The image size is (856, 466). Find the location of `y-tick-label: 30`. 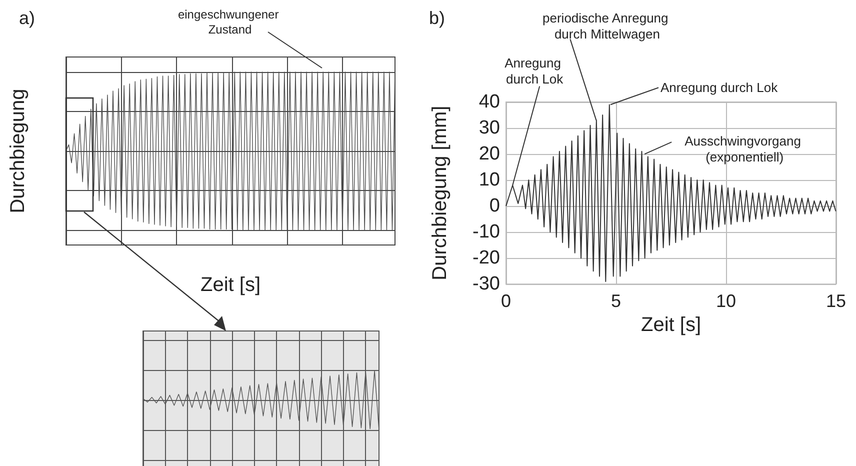

y-tick-label: 30 is located at coordinates (489, 128).